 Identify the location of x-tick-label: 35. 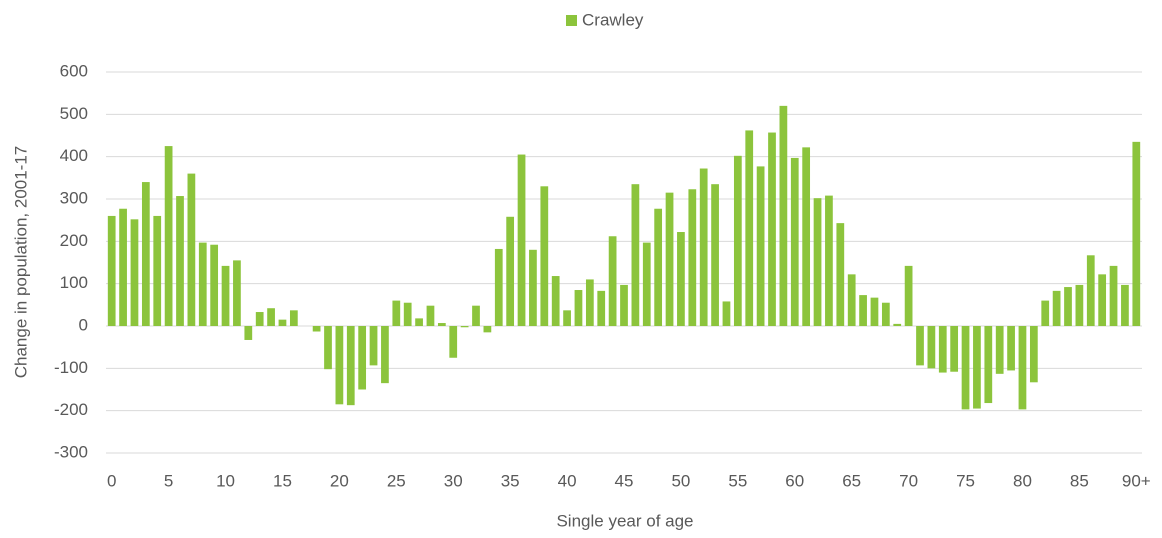
(510, 480).